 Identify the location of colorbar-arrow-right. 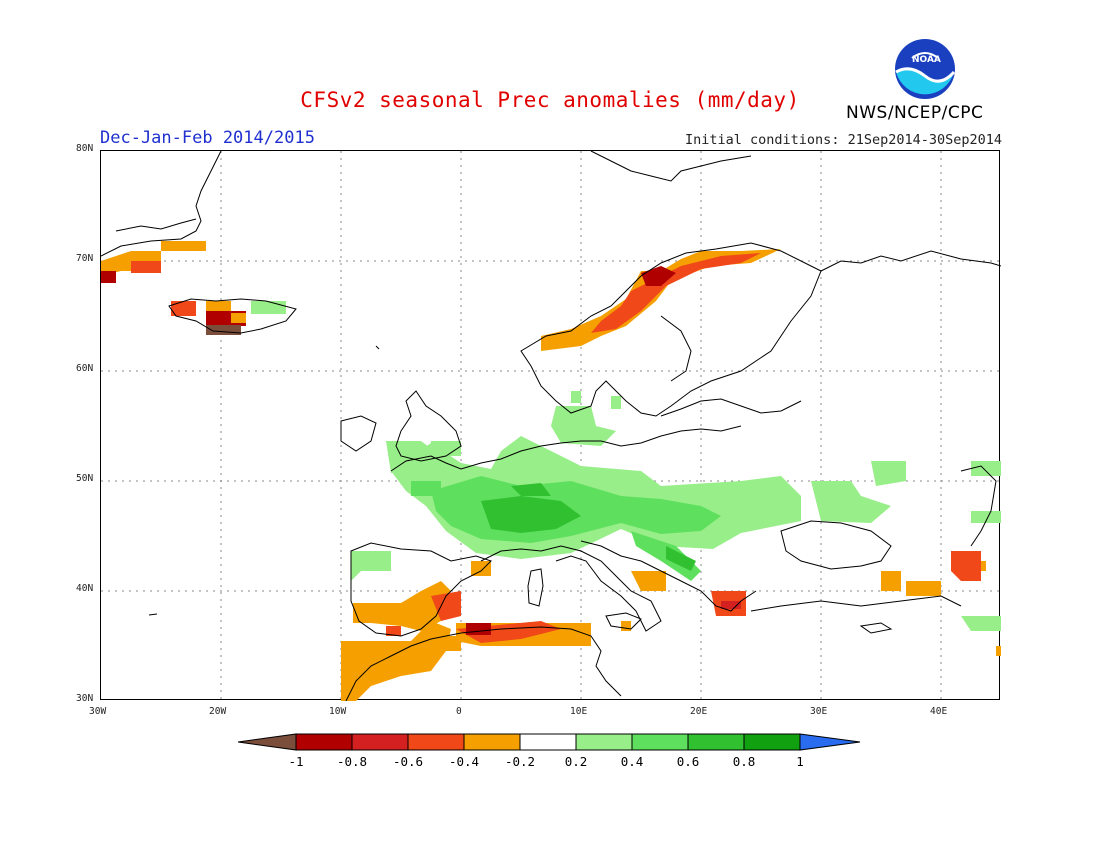
(830, 742).